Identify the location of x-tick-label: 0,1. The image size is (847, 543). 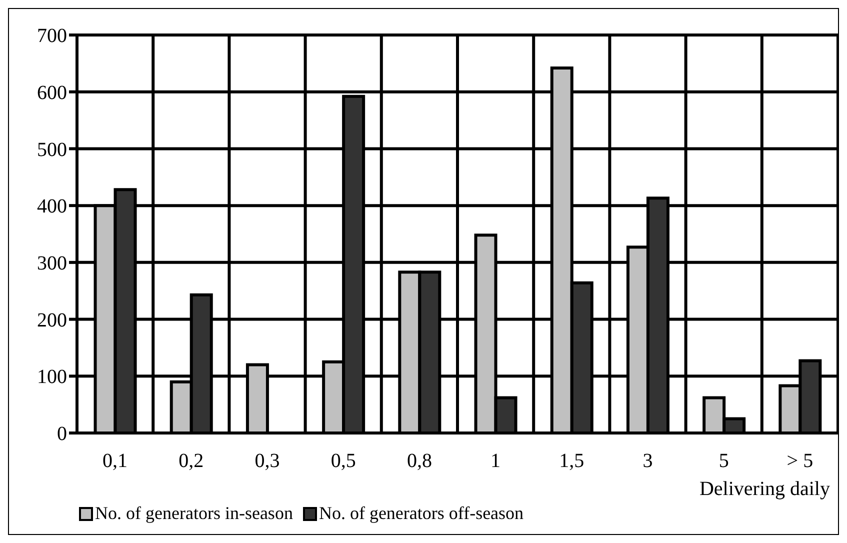
(115, 461).